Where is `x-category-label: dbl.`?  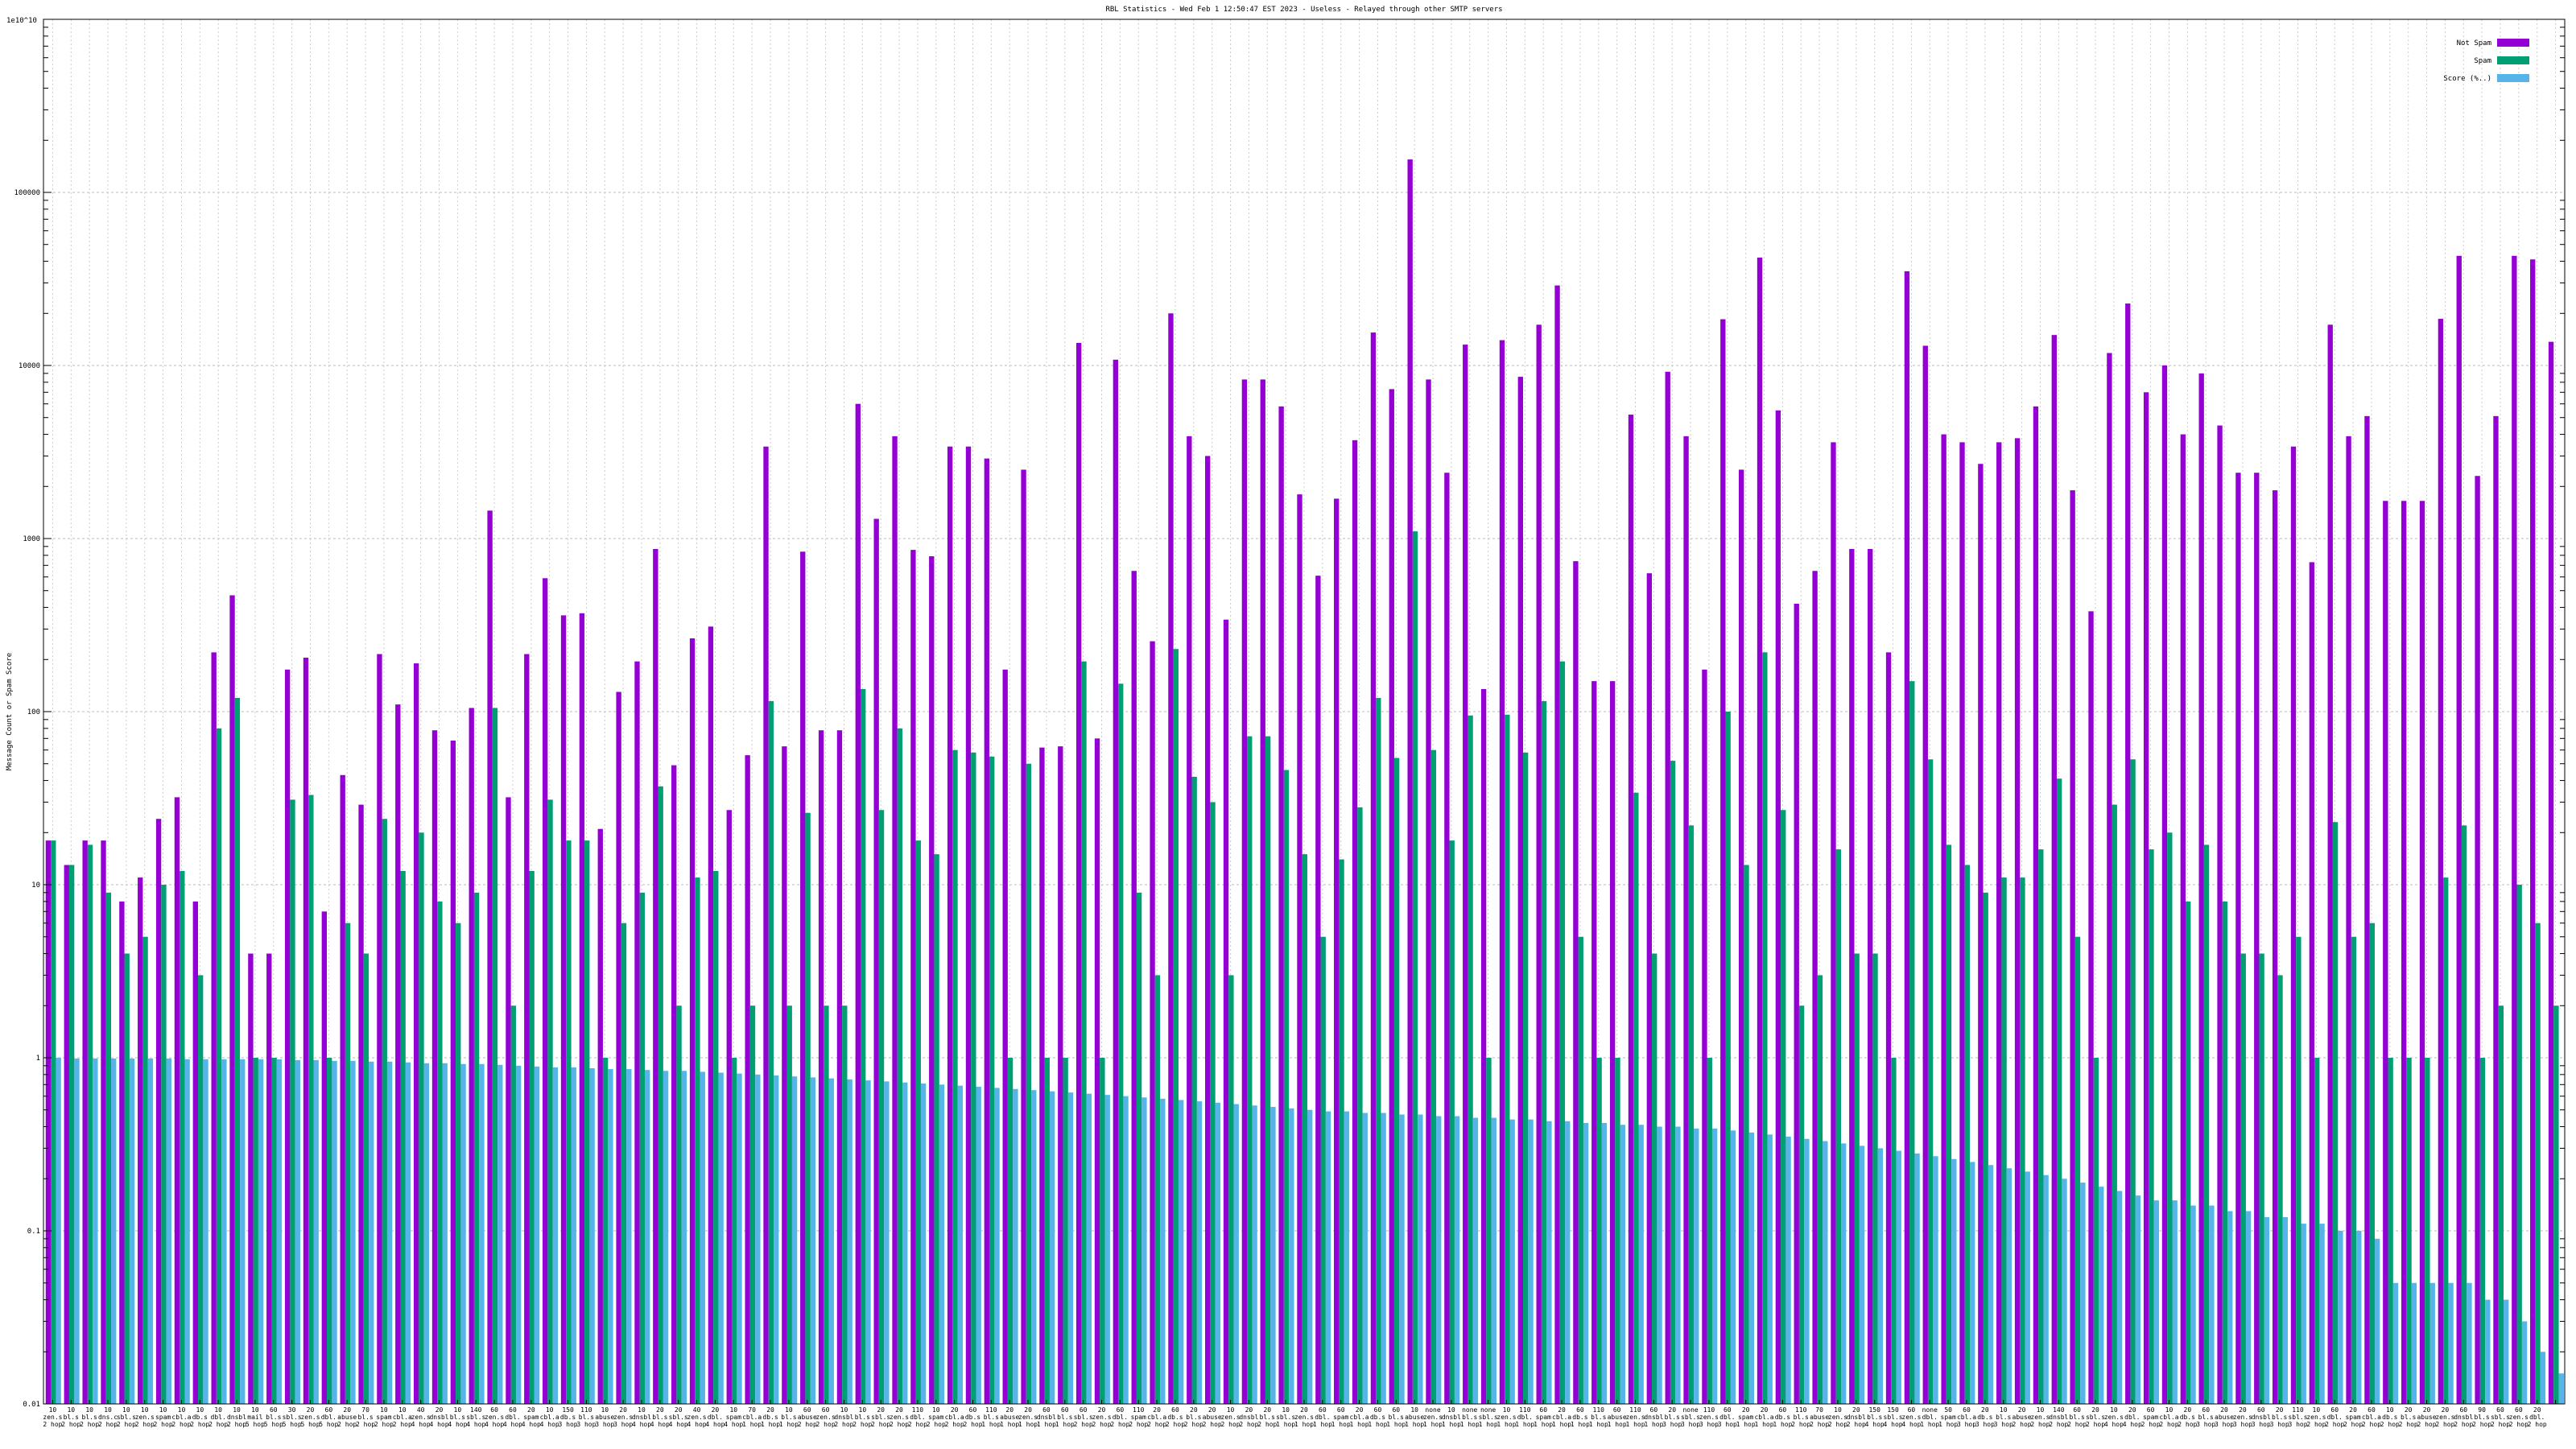 x-category-label: dbl. is located at coordinates (1930, 1417).